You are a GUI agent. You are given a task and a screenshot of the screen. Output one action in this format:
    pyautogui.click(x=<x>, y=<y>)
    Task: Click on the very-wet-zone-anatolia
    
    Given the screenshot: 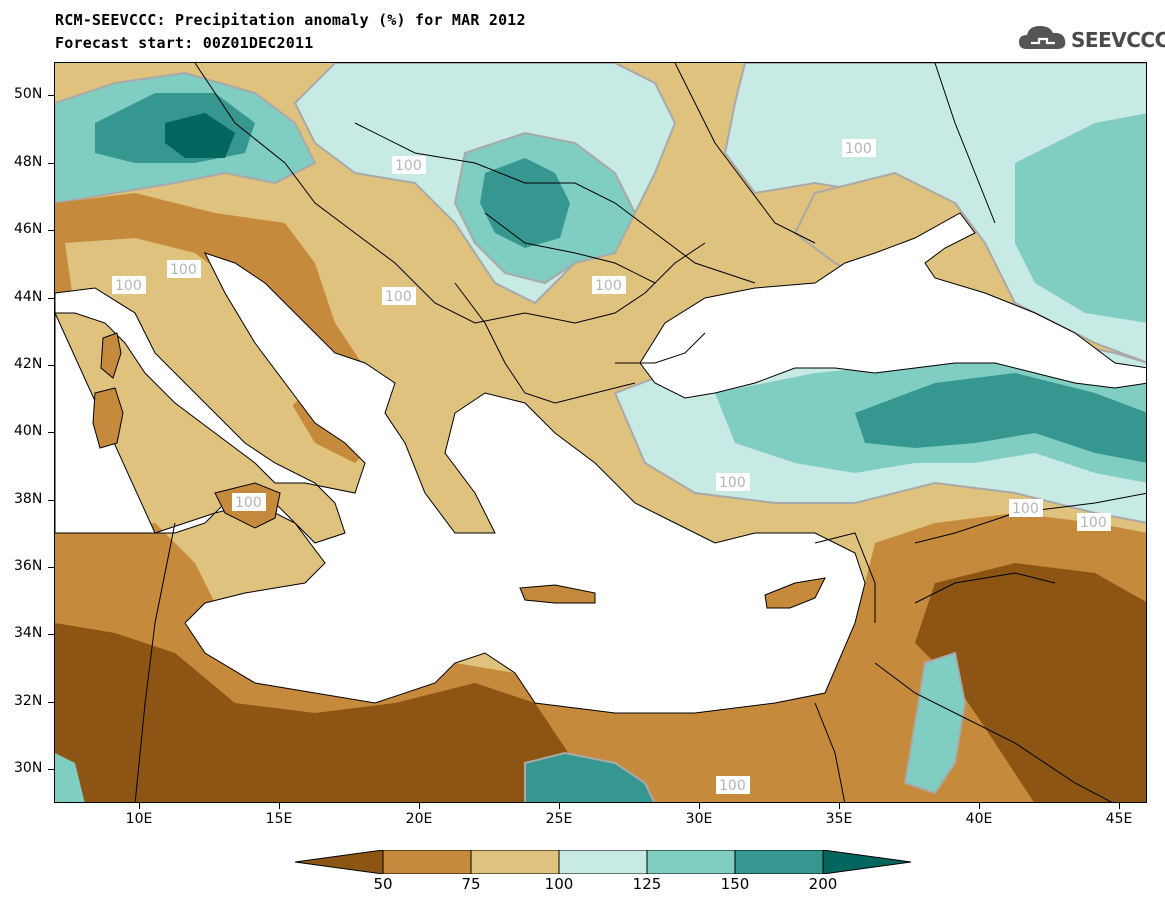 What is the action you would take?
    pyautogui.click(x=1000, y=418)
    